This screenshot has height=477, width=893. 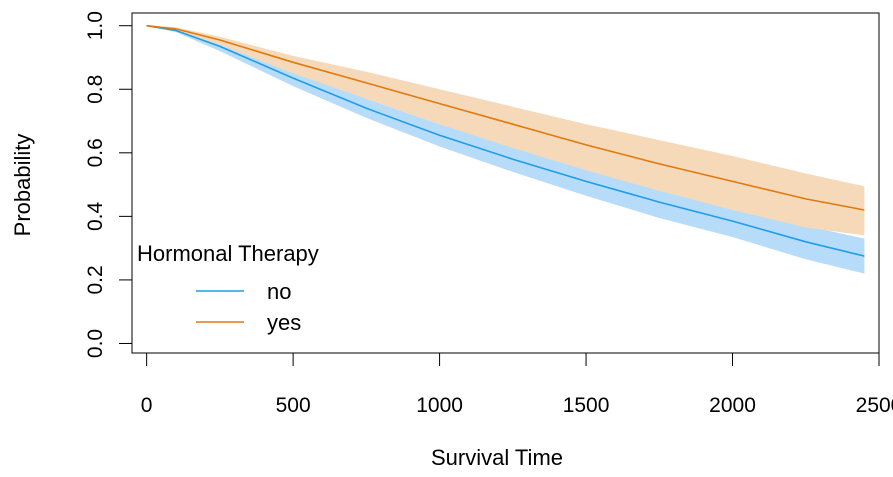 What do you see at coordinates (95, 216) in the screenshot?
I see `y-tick-label: 0.4` at bounding box center [95, 216].